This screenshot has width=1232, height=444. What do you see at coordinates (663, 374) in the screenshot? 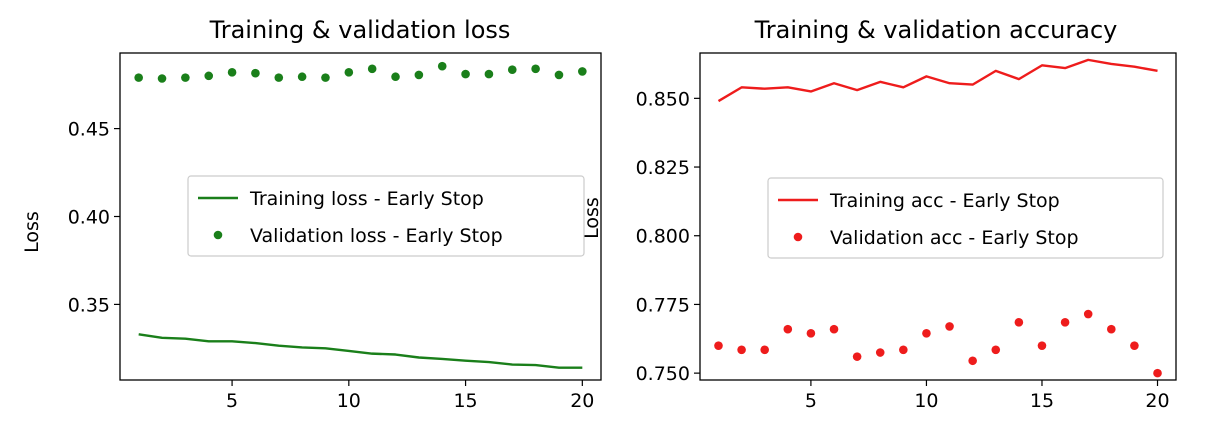
I see `y-tick-label: 0.750` at bounding box center [663, 374].